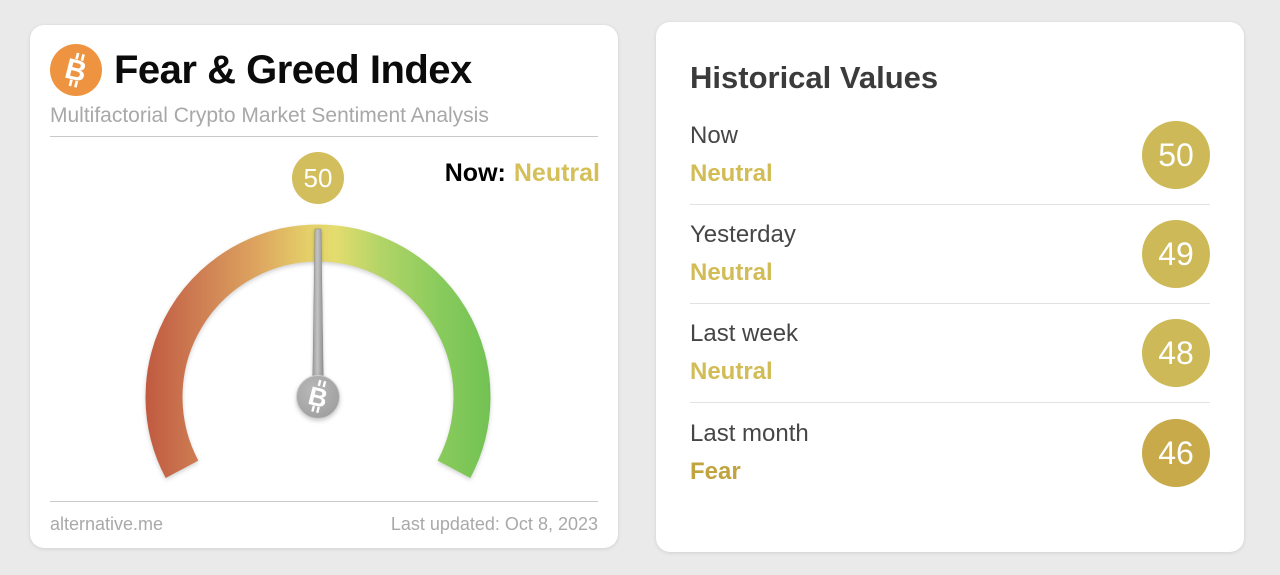 The image size is (1280, 575). I want to click on gauge-card-footer: alternative.me Last updated: Oct 8, 2023, so click(324, 524).